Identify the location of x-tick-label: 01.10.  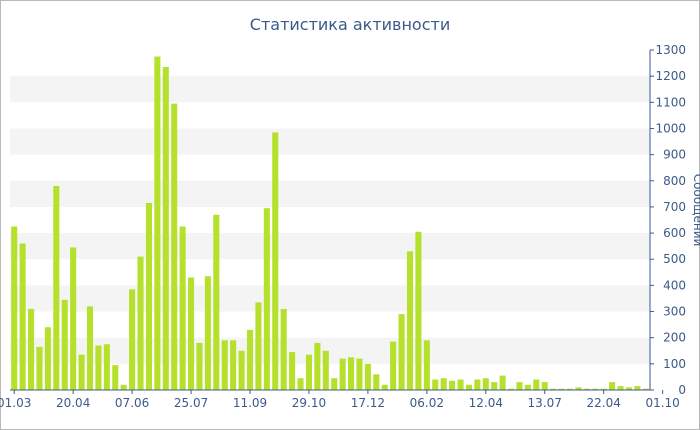
(662, 403).